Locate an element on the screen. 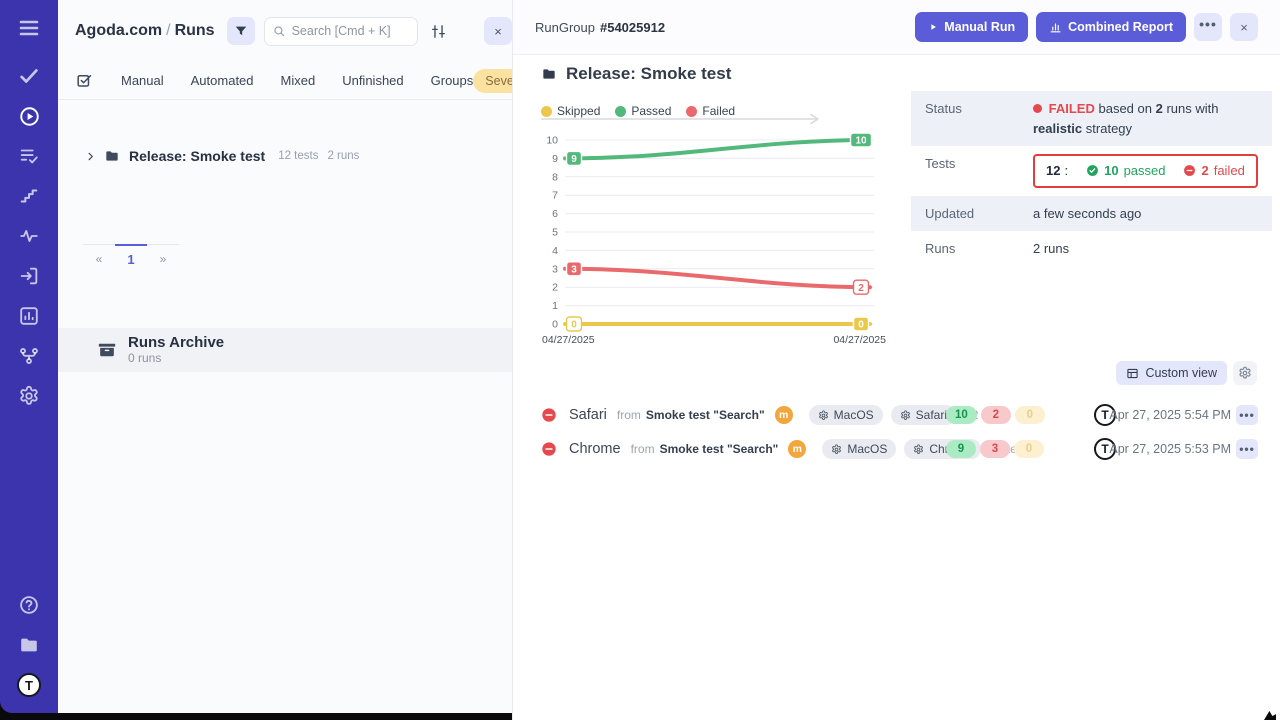  svg-text: 2 is located at coordinates (861, 288).